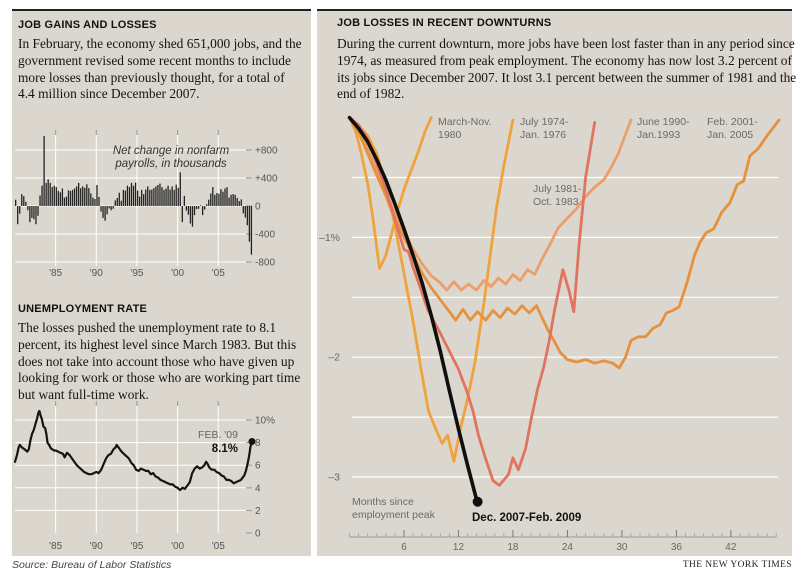 Image resolution: width=800 pixels, height=575 pixels. I want to click on right-panel-top-rule, so click(554, 10).